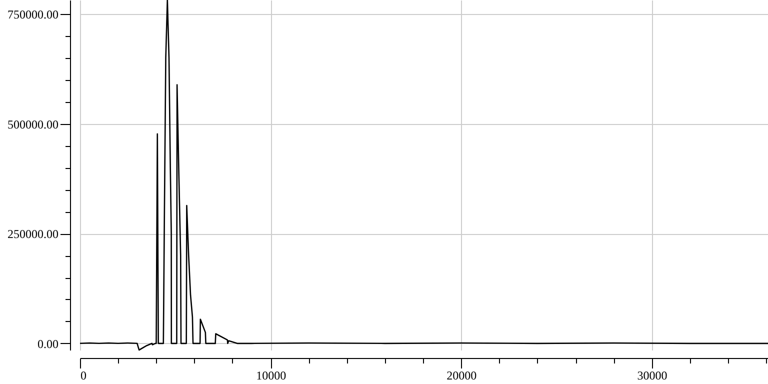  Describe the element at coordinates (652, 375) in the screenshot. I see `x-tick-label: 30000` at that location.